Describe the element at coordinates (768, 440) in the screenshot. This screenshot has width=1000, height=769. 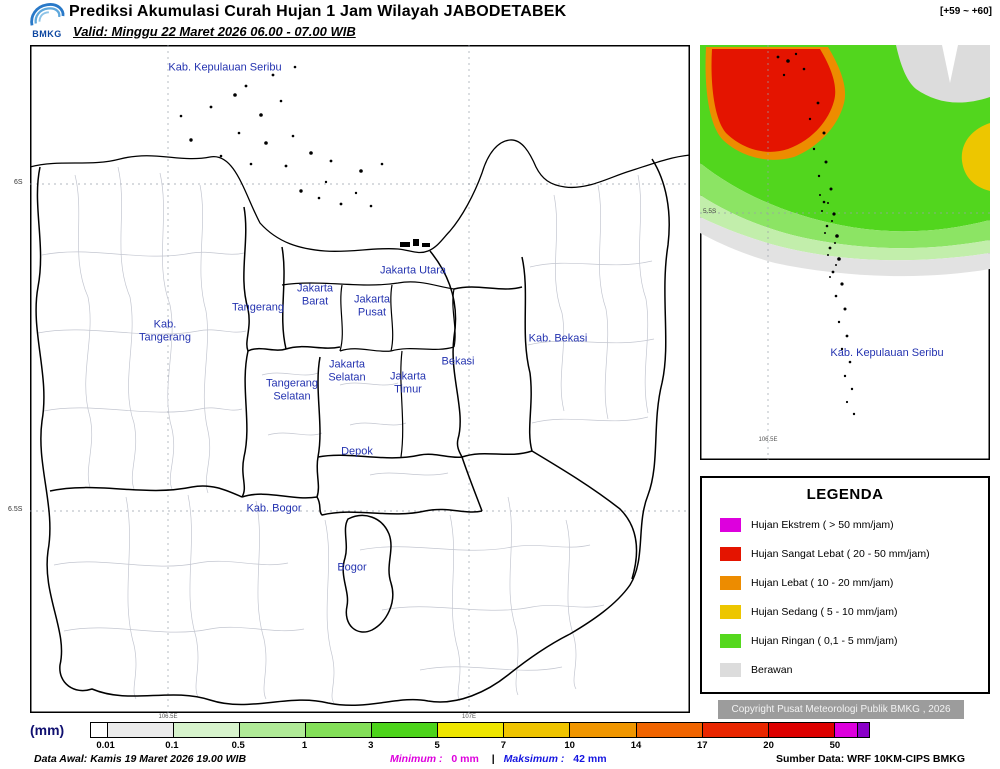
I see `inset-lon-label: 106.5E` at that location.